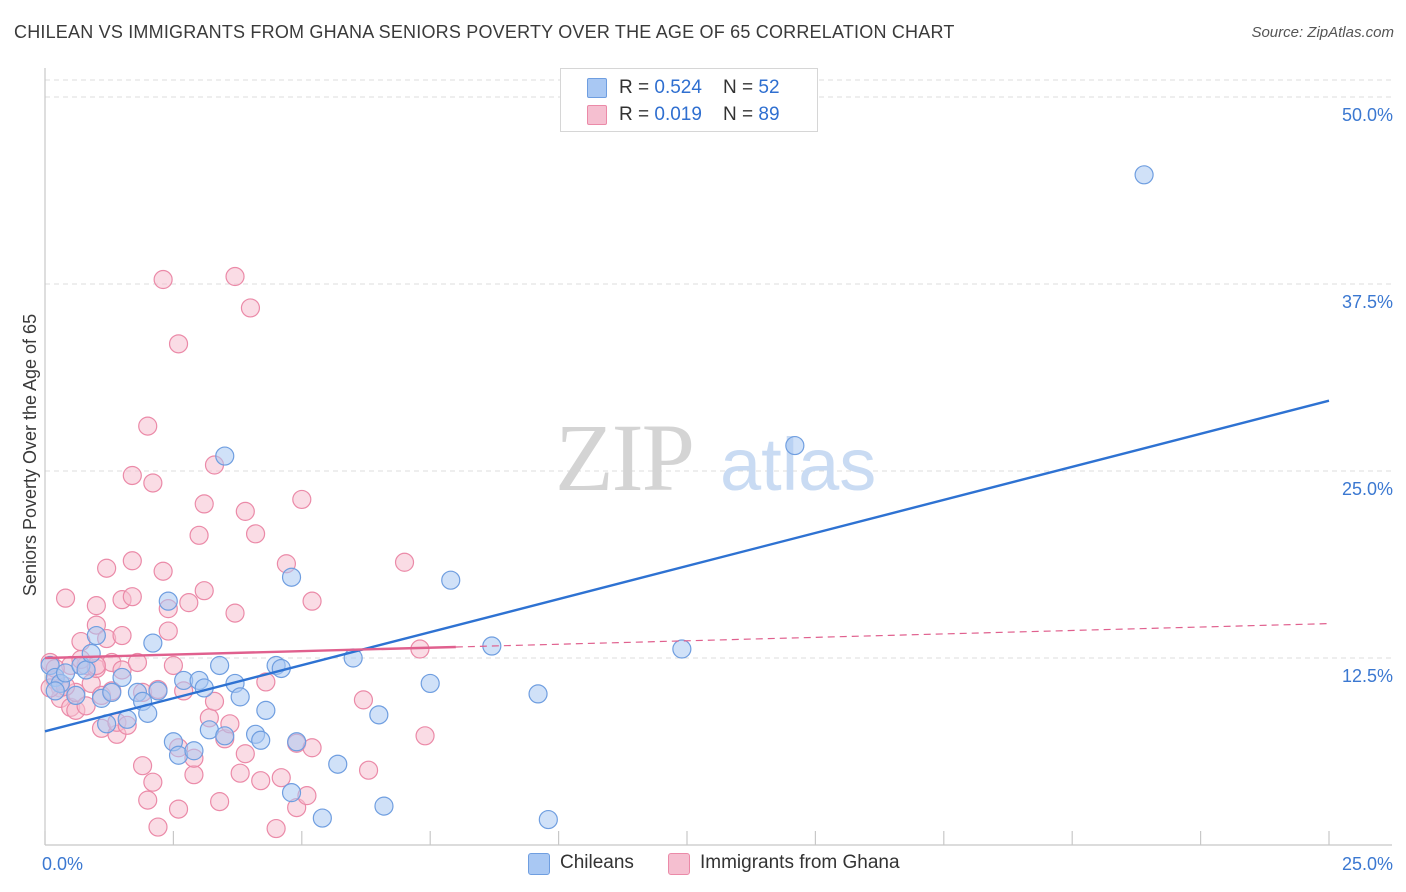 The width and height of the screenshot is (1406, 892). Describe the element at coordinates (1367, 864) in the screenshot. I see `x-tick-label: 25.0%` at that location.